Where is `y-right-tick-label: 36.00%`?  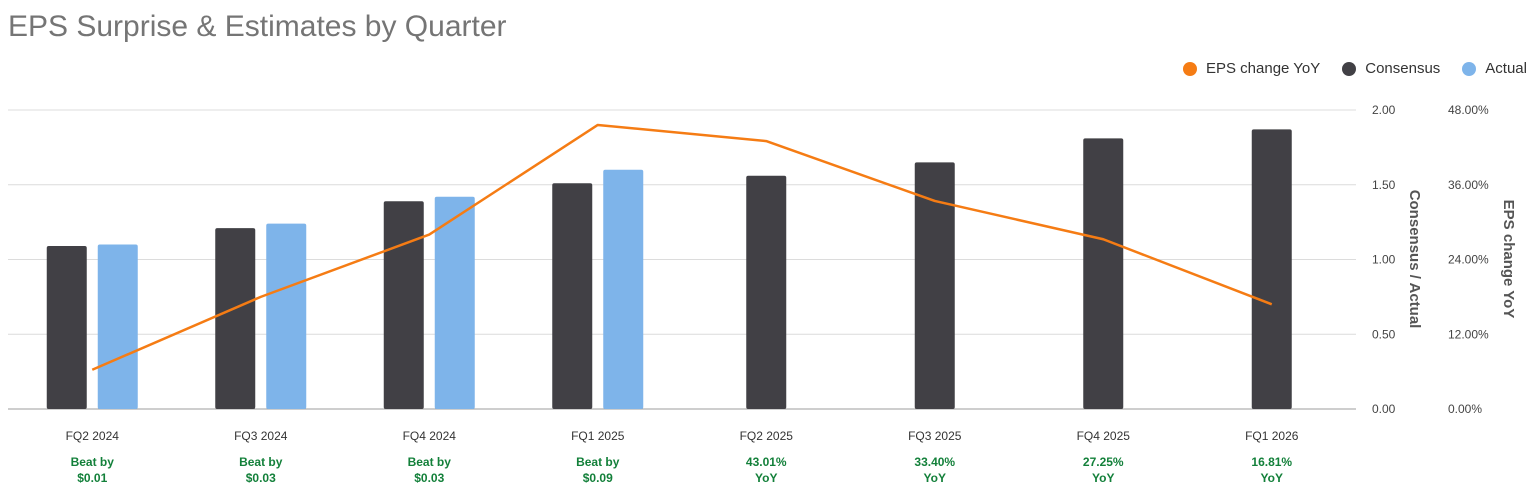 y-right-tick-label: 36.00% is located at coordinates (1468, 185).